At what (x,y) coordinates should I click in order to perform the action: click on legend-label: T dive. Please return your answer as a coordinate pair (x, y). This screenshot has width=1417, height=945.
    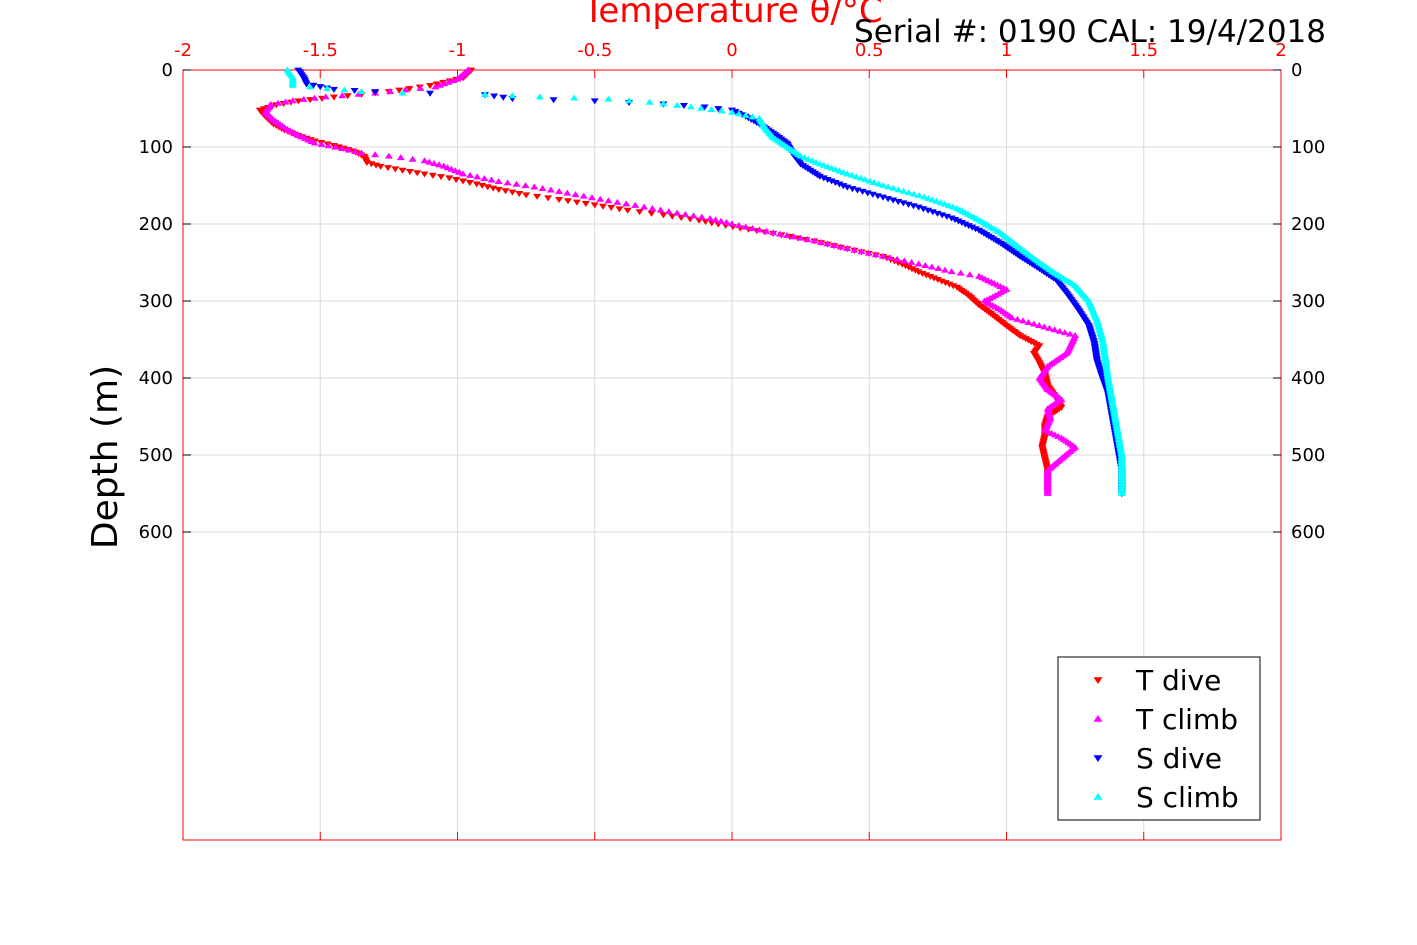
    Looking at the image, I should click on (1178, 680).